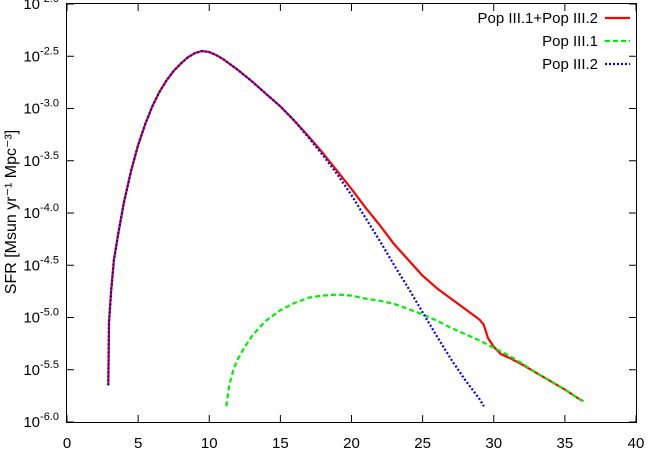  What do you see at coordinates (138, 443) in the screenshot?
I see `x-tick-label: 5` at bounding box center [138, 443].